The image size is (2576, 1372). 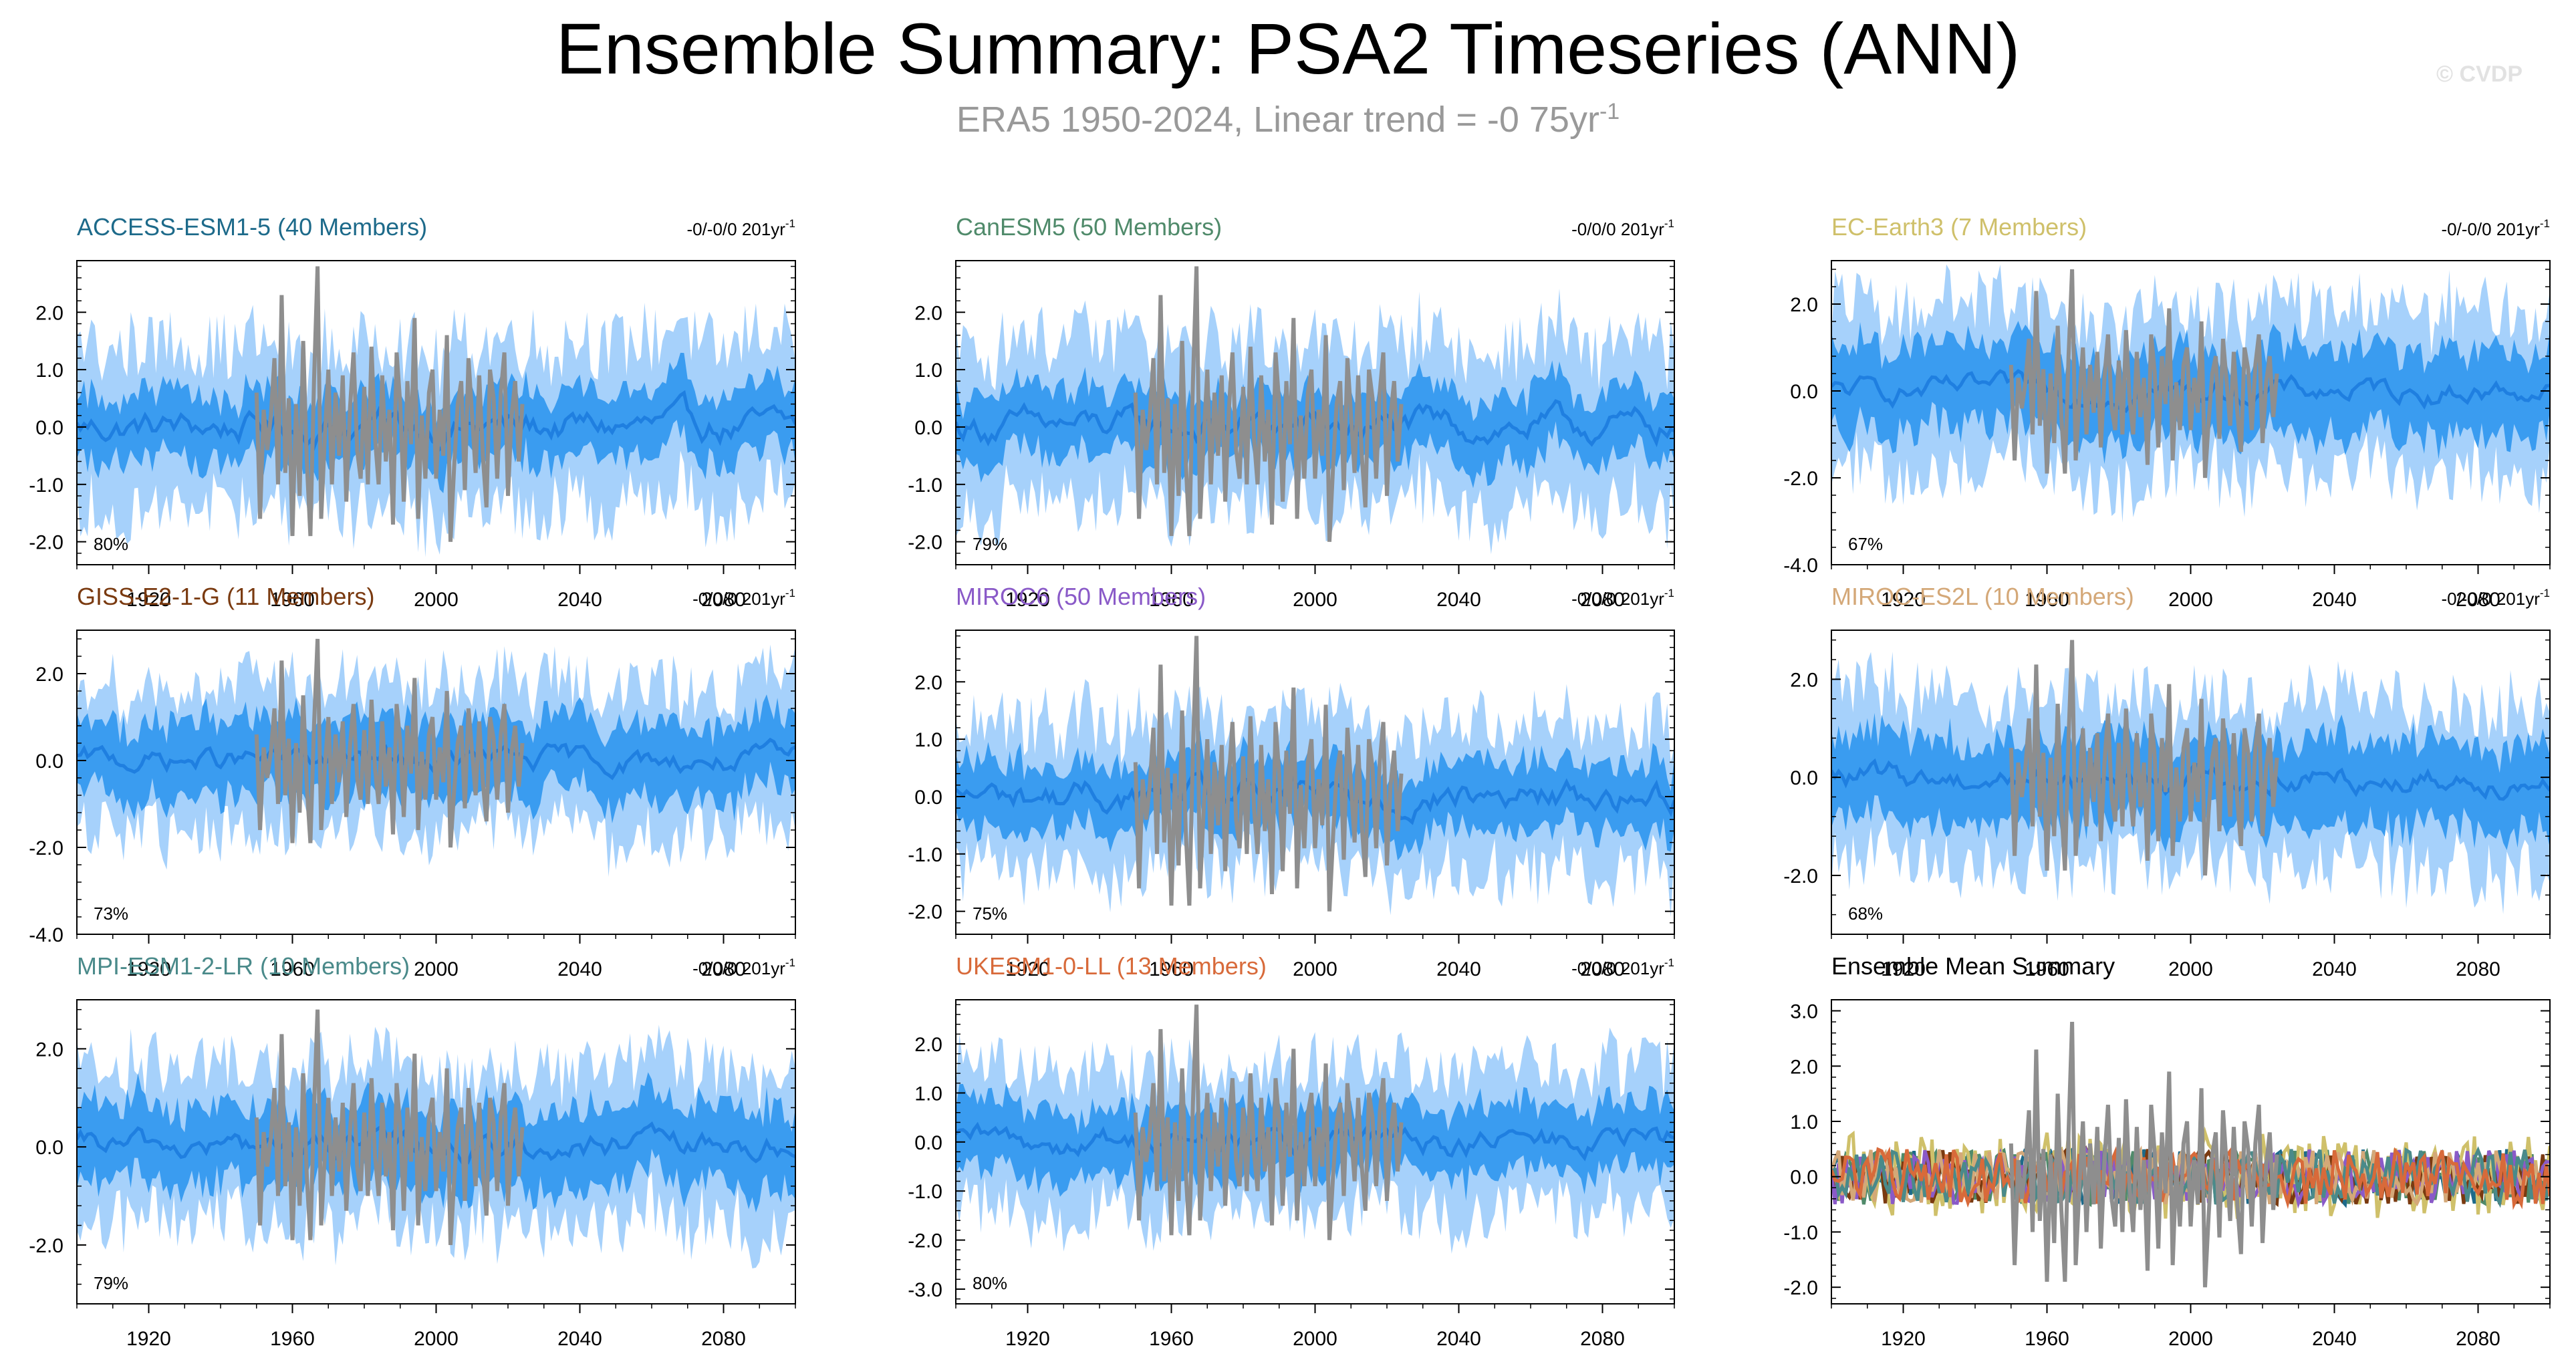 I want to click on panel-title: CanESM5 (50 Members), so click(x=1089, y=227).